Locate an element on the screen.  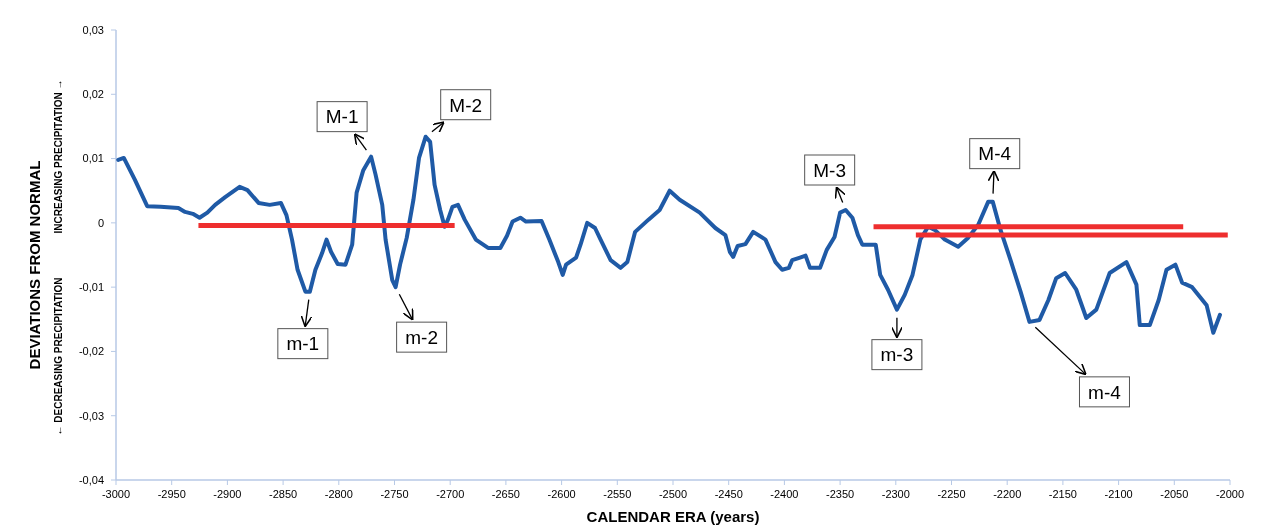
annotation: M-3 is located at coordinates (830, 170).